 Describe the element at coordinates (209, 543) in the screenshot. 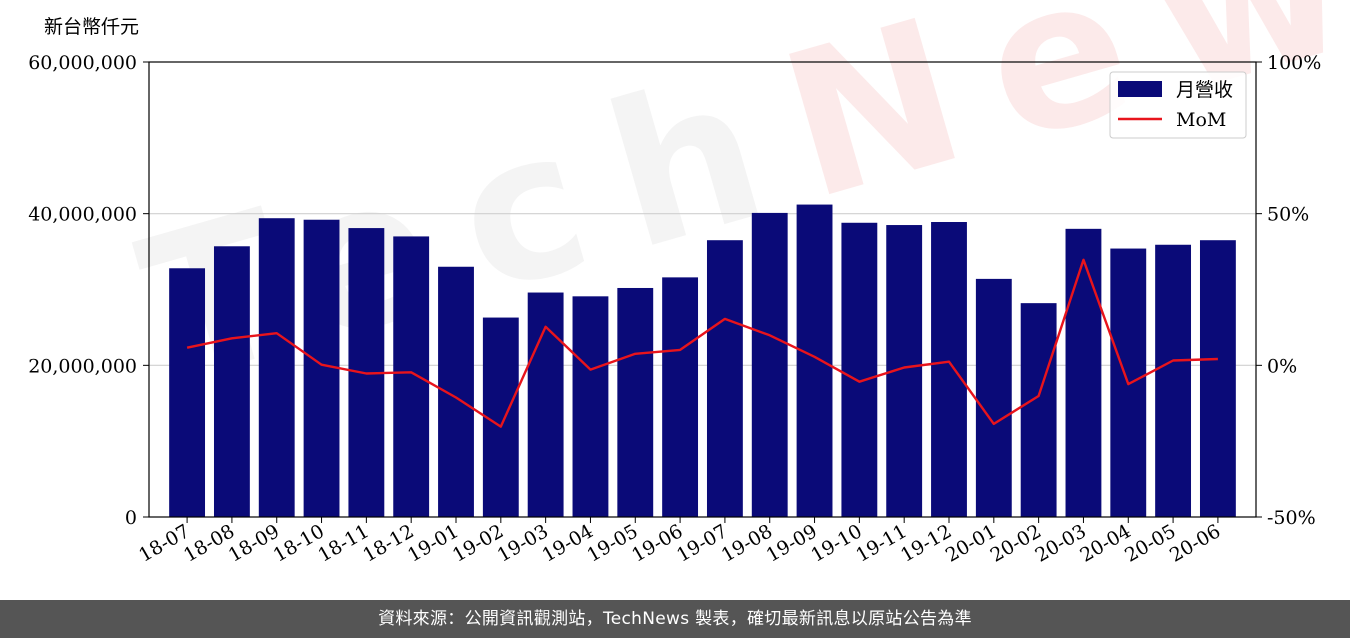

I see `x-tick-label: 18-08` at that location.